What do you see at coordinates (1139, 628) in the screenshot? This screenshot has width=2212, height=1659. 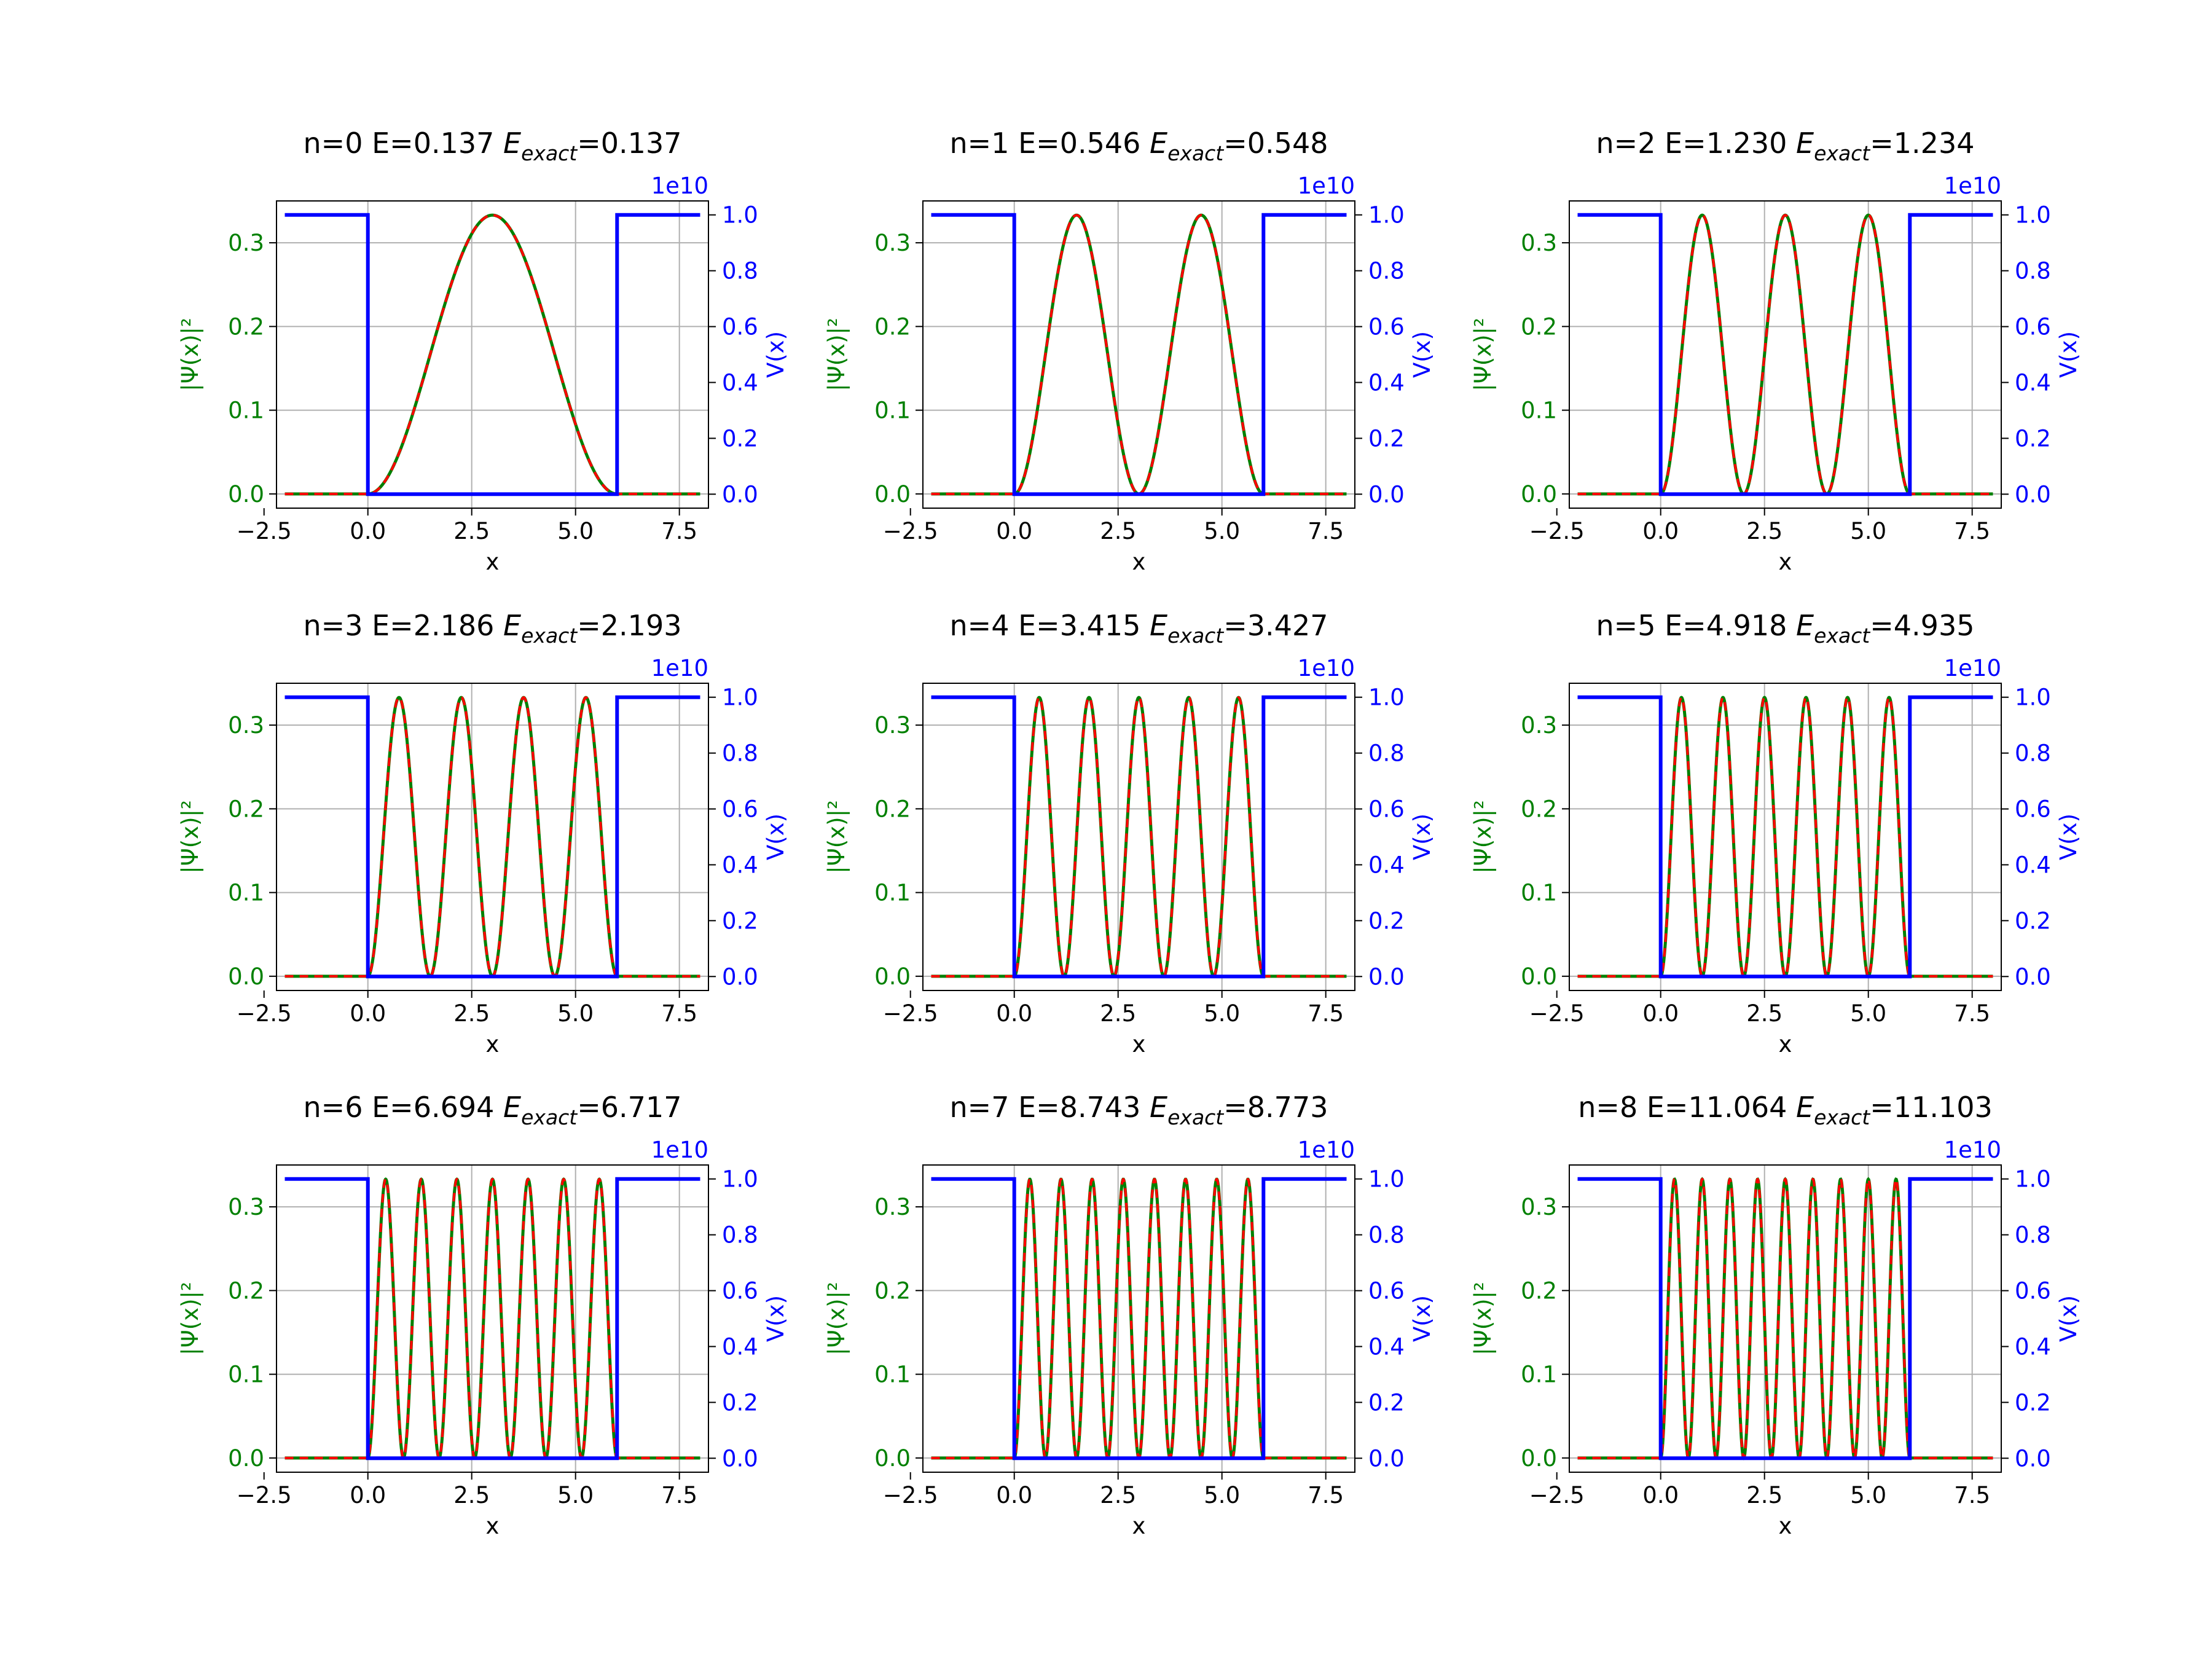 I see `subplot-title: n=4 E=3.415 Eexact=3.427` at bounding box center [1139, 628].